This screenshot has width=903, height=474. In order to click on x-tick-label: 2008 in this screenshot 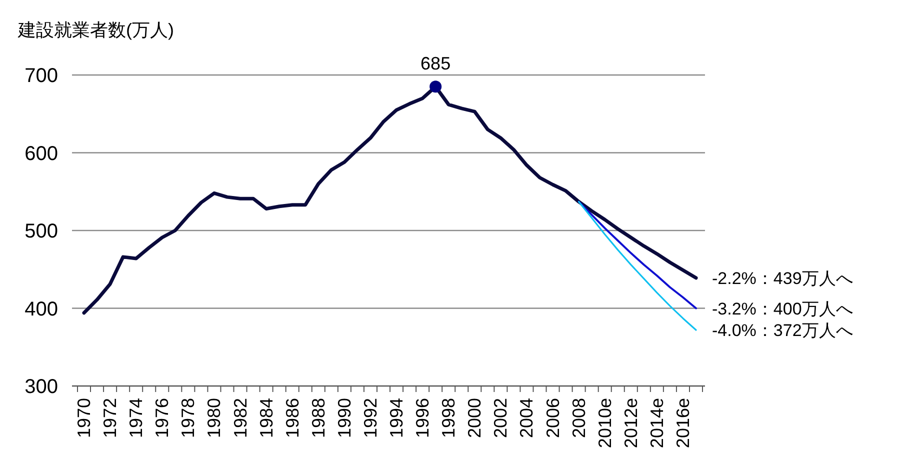, I will do `click(578, 418)`.